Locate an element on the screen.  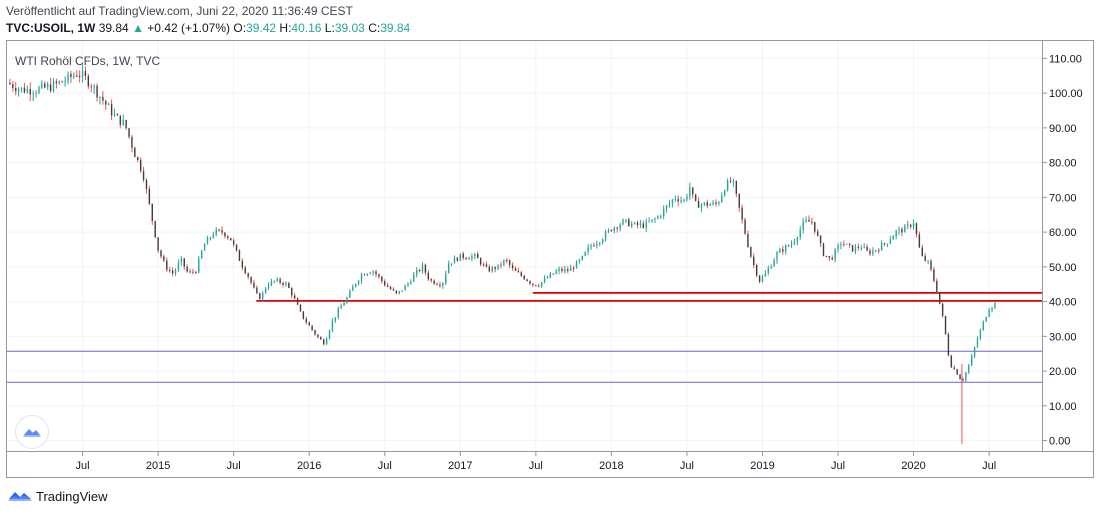
close-label: C: is located at coordinates (374, 28).